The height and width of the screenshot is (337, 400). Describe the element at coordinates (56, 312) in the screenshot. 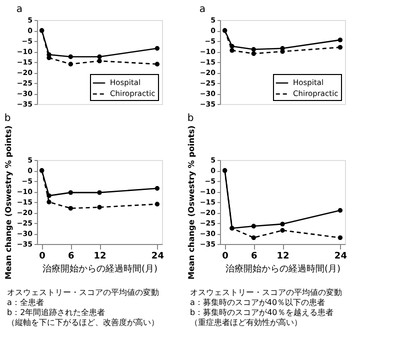

I see `text: b：2年間追跡された全患者` at that location.